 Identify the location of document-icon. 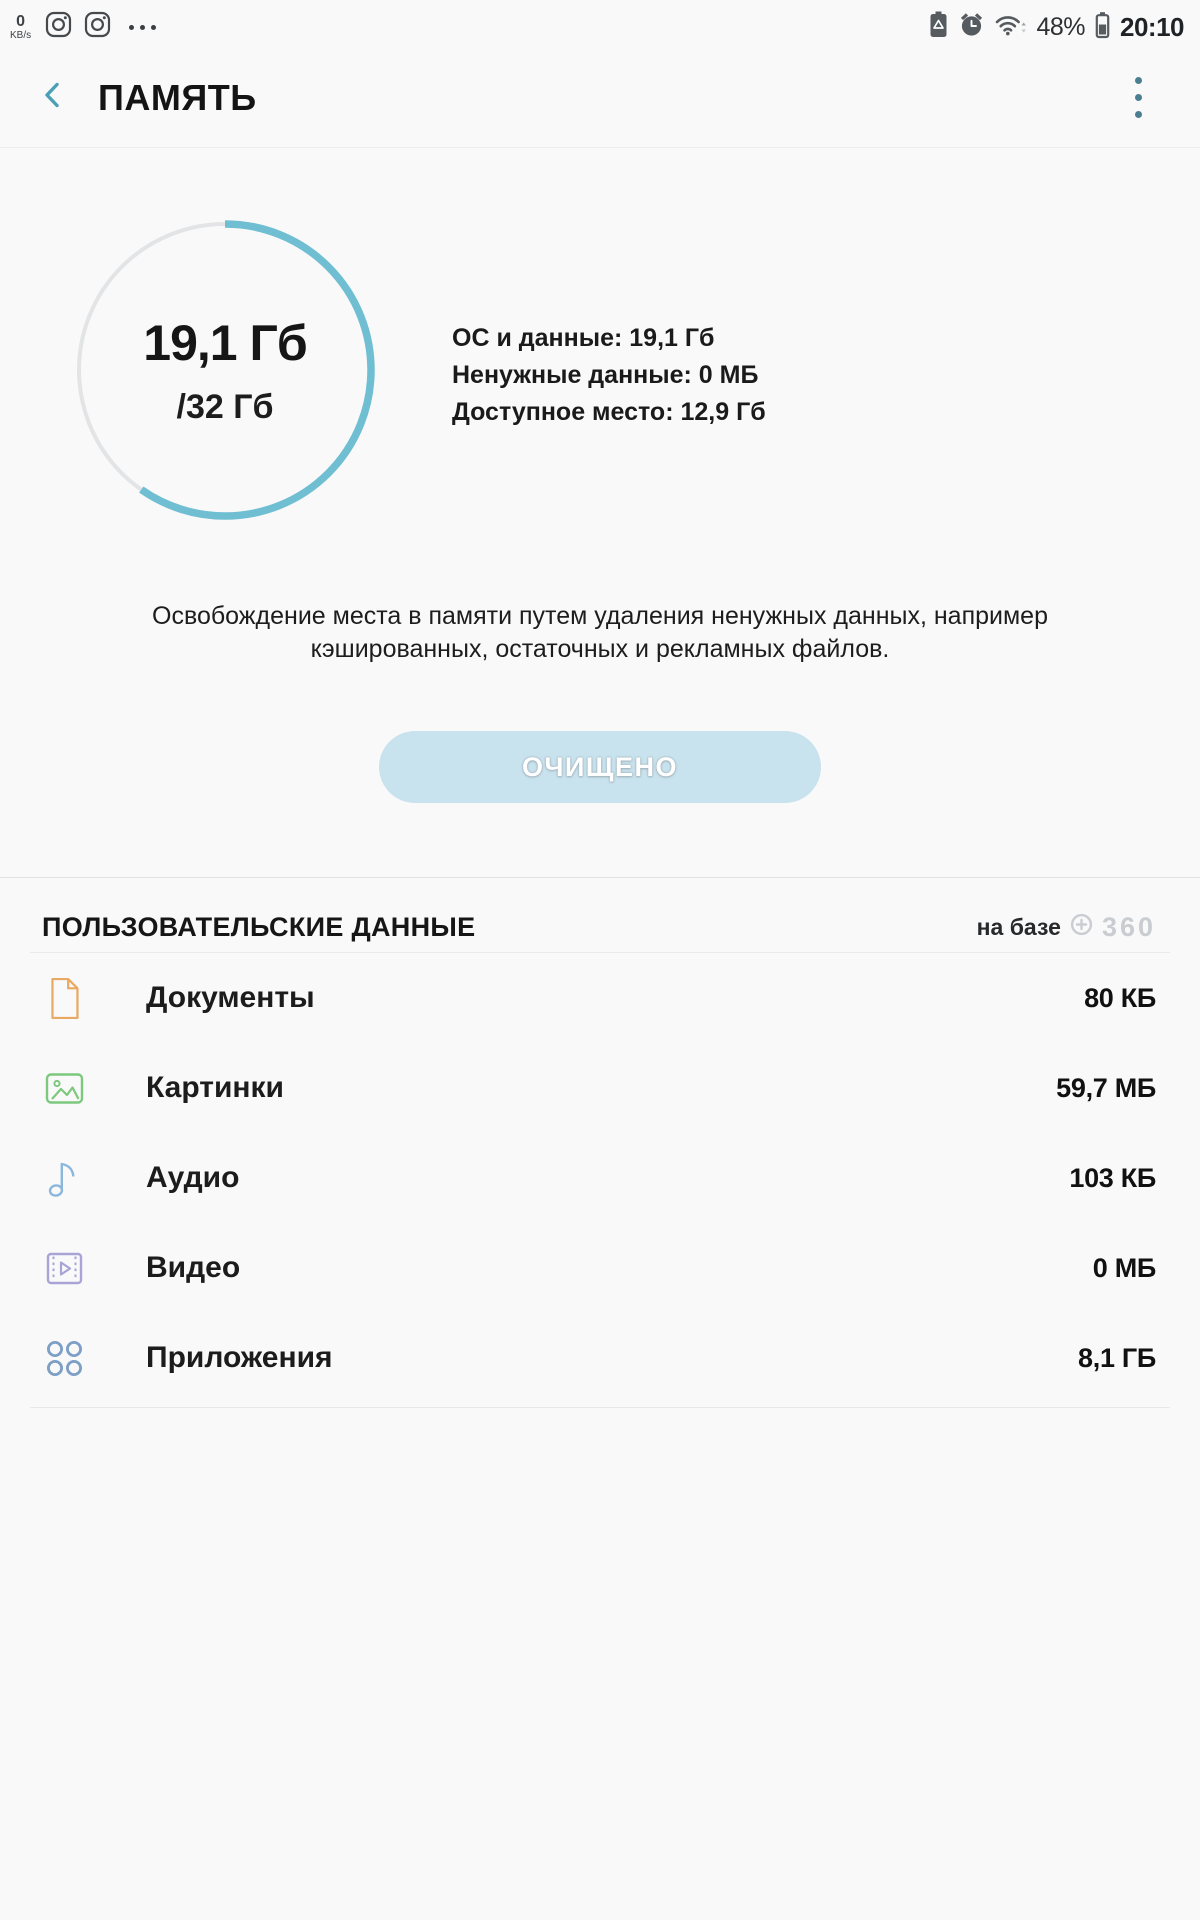
(64, 998).